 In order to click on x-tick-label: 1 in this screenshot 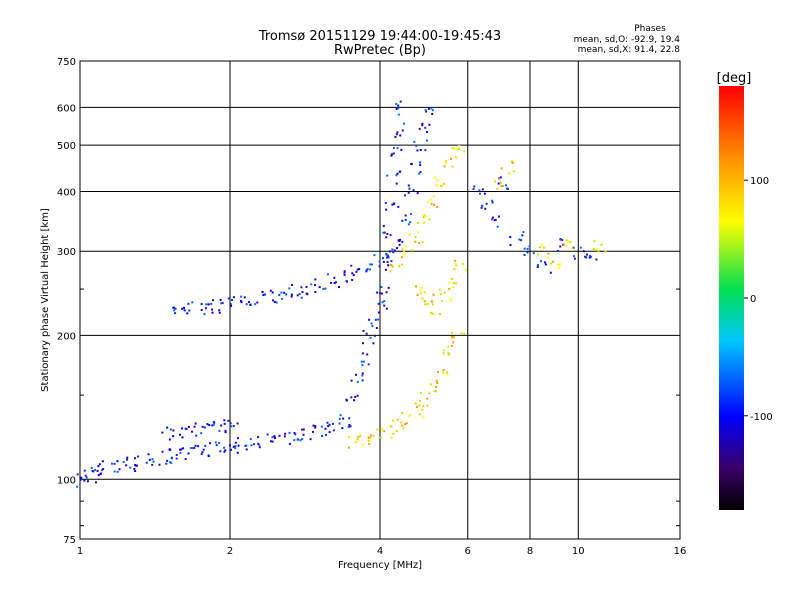, I will do `click(80, 551)`.